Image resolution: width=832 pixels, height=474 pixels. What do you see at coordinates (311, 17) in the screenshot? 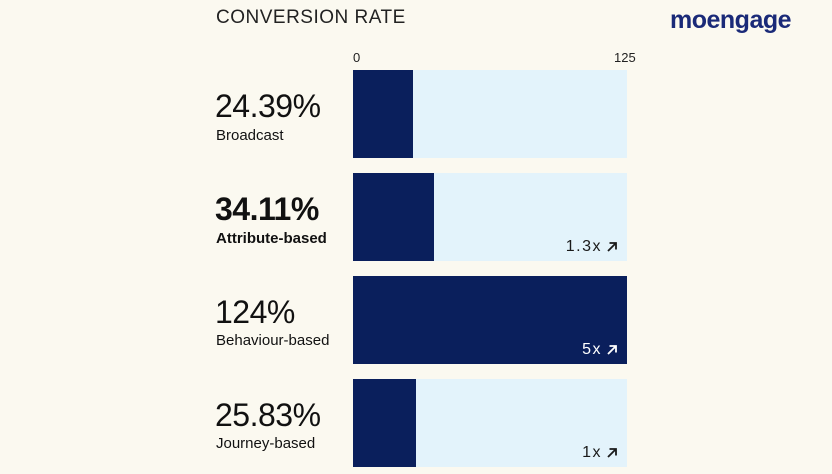
I see `chart-title: CONVERSION RATE` at bounding box center [311, 17].